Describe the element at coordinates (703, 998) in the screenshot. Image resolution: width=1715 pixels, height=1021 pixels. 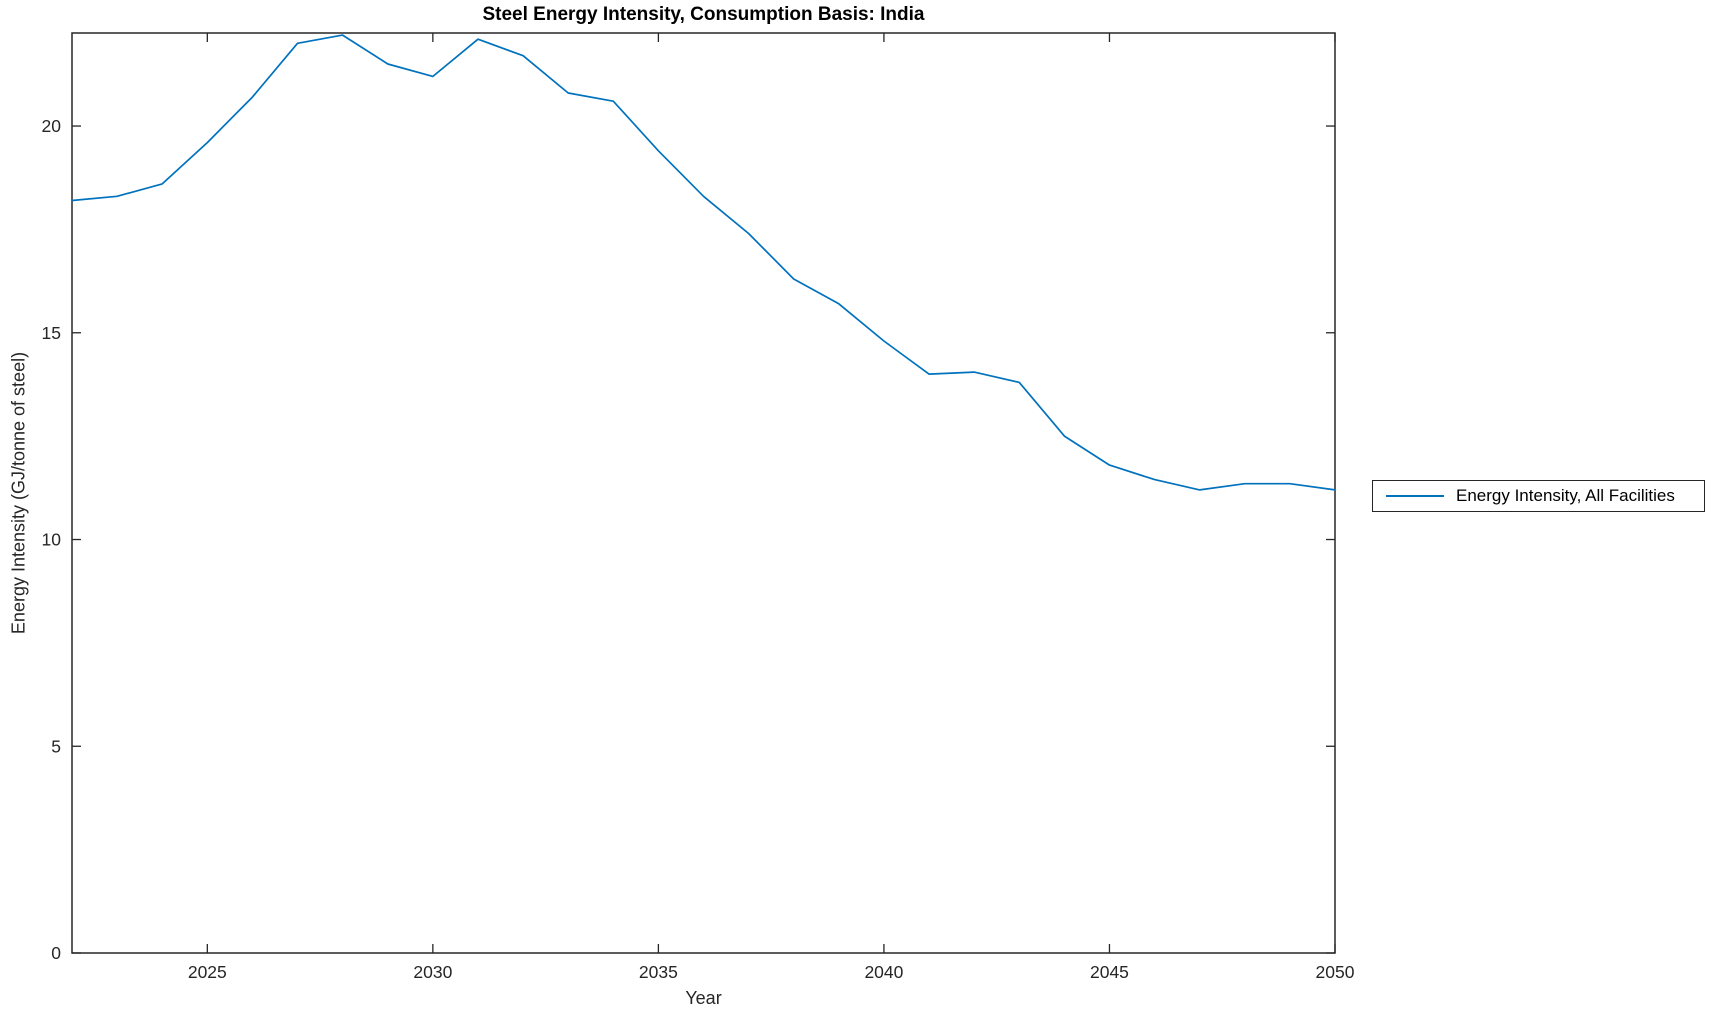
I see `x-axis-label: Year` at that location.